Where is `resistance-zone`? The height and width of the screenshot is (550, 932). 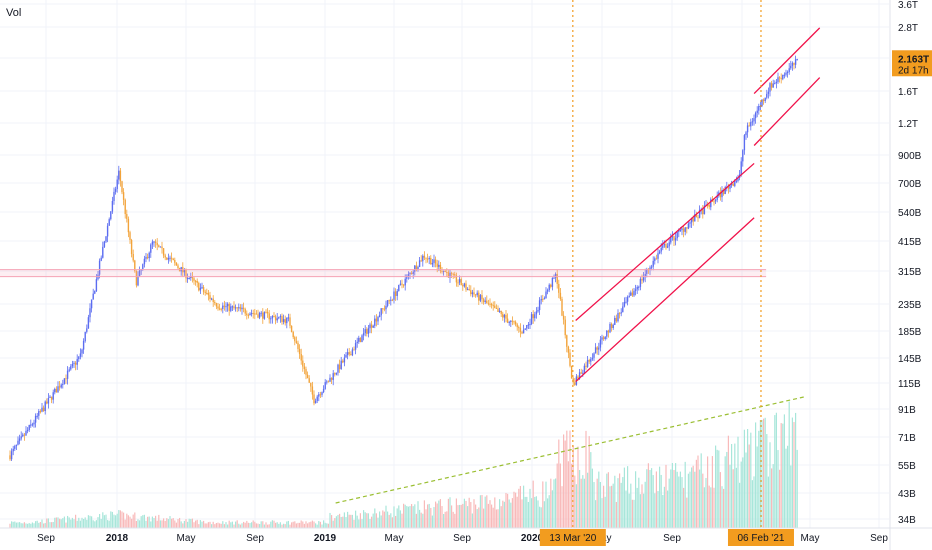
resistance-zone is located at coordinates (383, 273).